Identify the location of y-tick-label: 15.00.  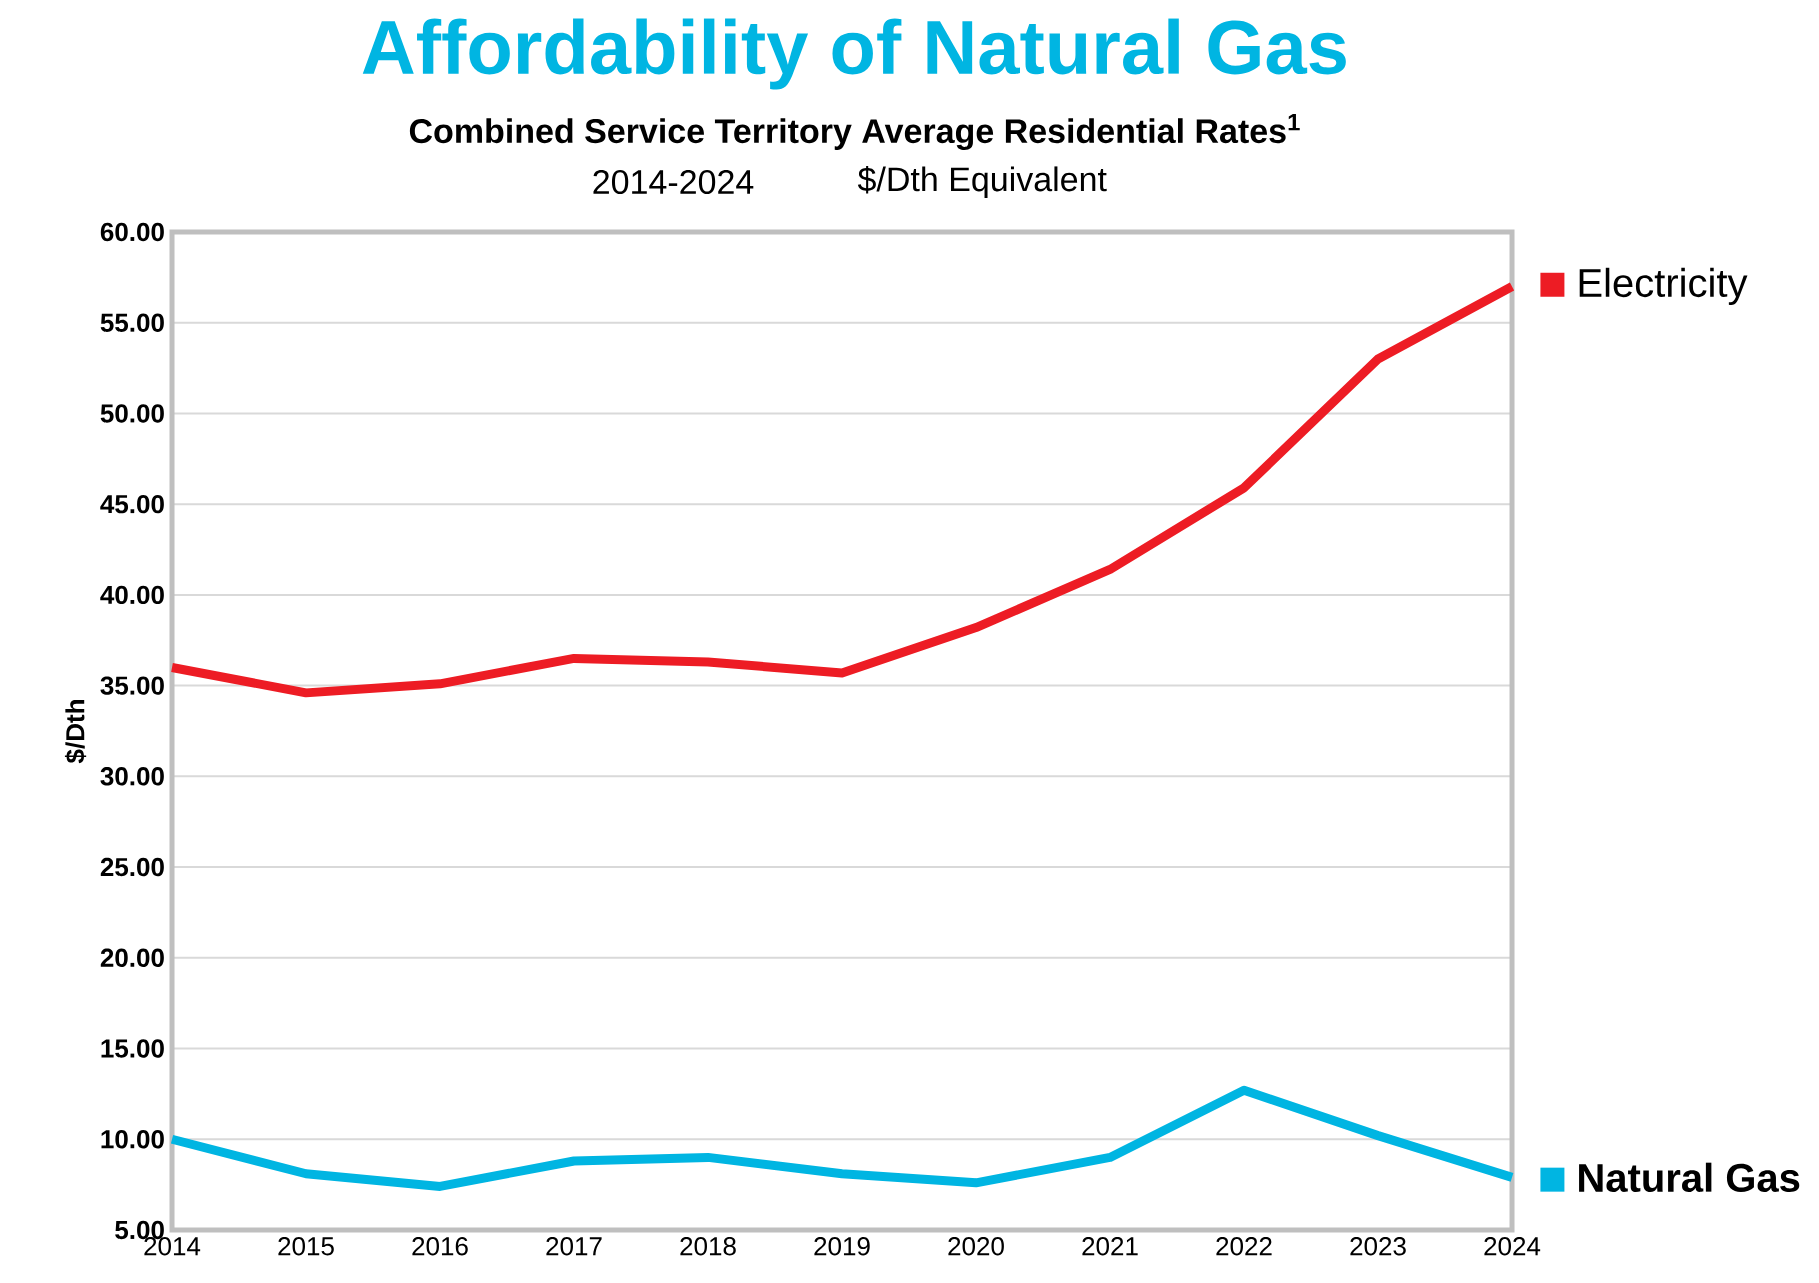
(132, 1048).